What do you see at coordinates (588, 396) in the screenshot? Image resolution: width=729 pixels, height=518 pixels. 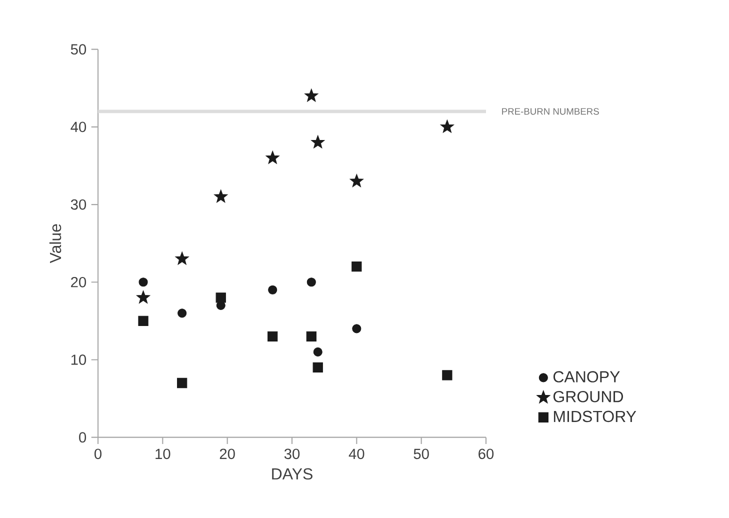 I see `legend-label: GROUND` at bounding box center [588, 396].